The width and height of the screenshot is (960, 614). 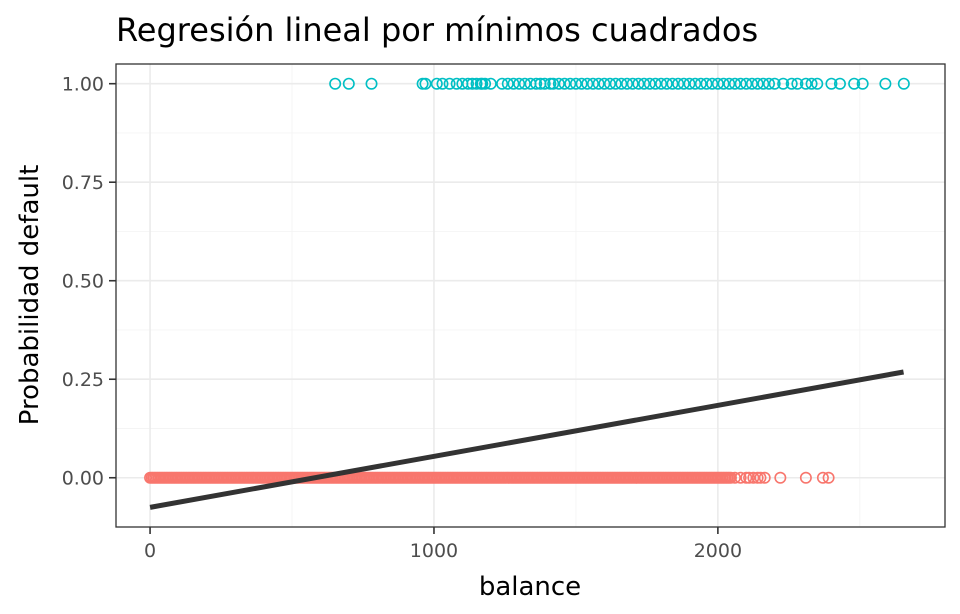 I want to click on y-axis-title: Probabilidad default, so click(x=30, y=295).